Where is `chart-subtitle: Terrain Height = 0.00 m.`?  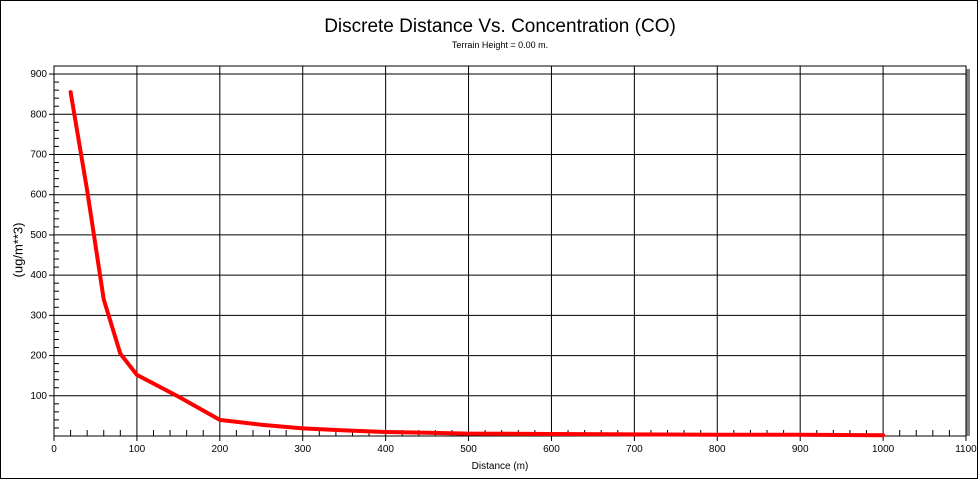 chart-subtitle: Terrain Height = 0.00 m. is located at coordinates (500, 45).